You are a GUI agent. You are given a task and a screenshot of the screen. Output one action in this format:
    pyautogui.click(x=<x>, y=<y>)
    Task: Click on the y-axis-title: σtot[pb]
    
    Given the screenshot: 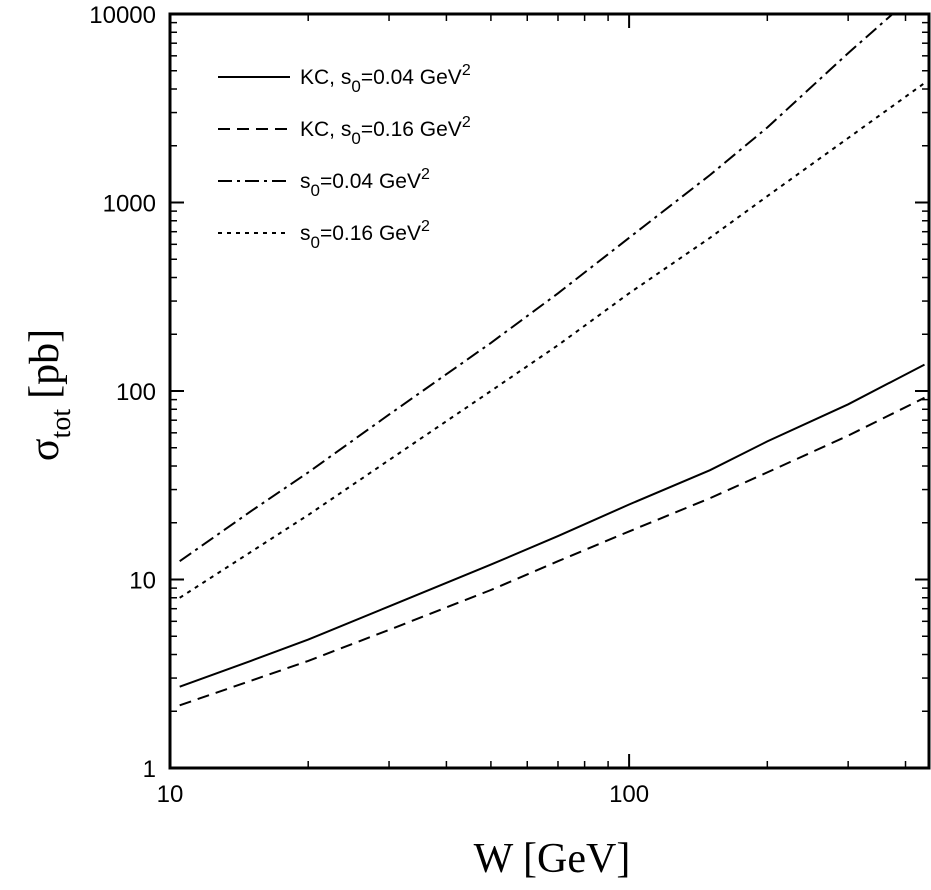 What is the action you would take?
    pyautogui.click(x=49, y=395)
    